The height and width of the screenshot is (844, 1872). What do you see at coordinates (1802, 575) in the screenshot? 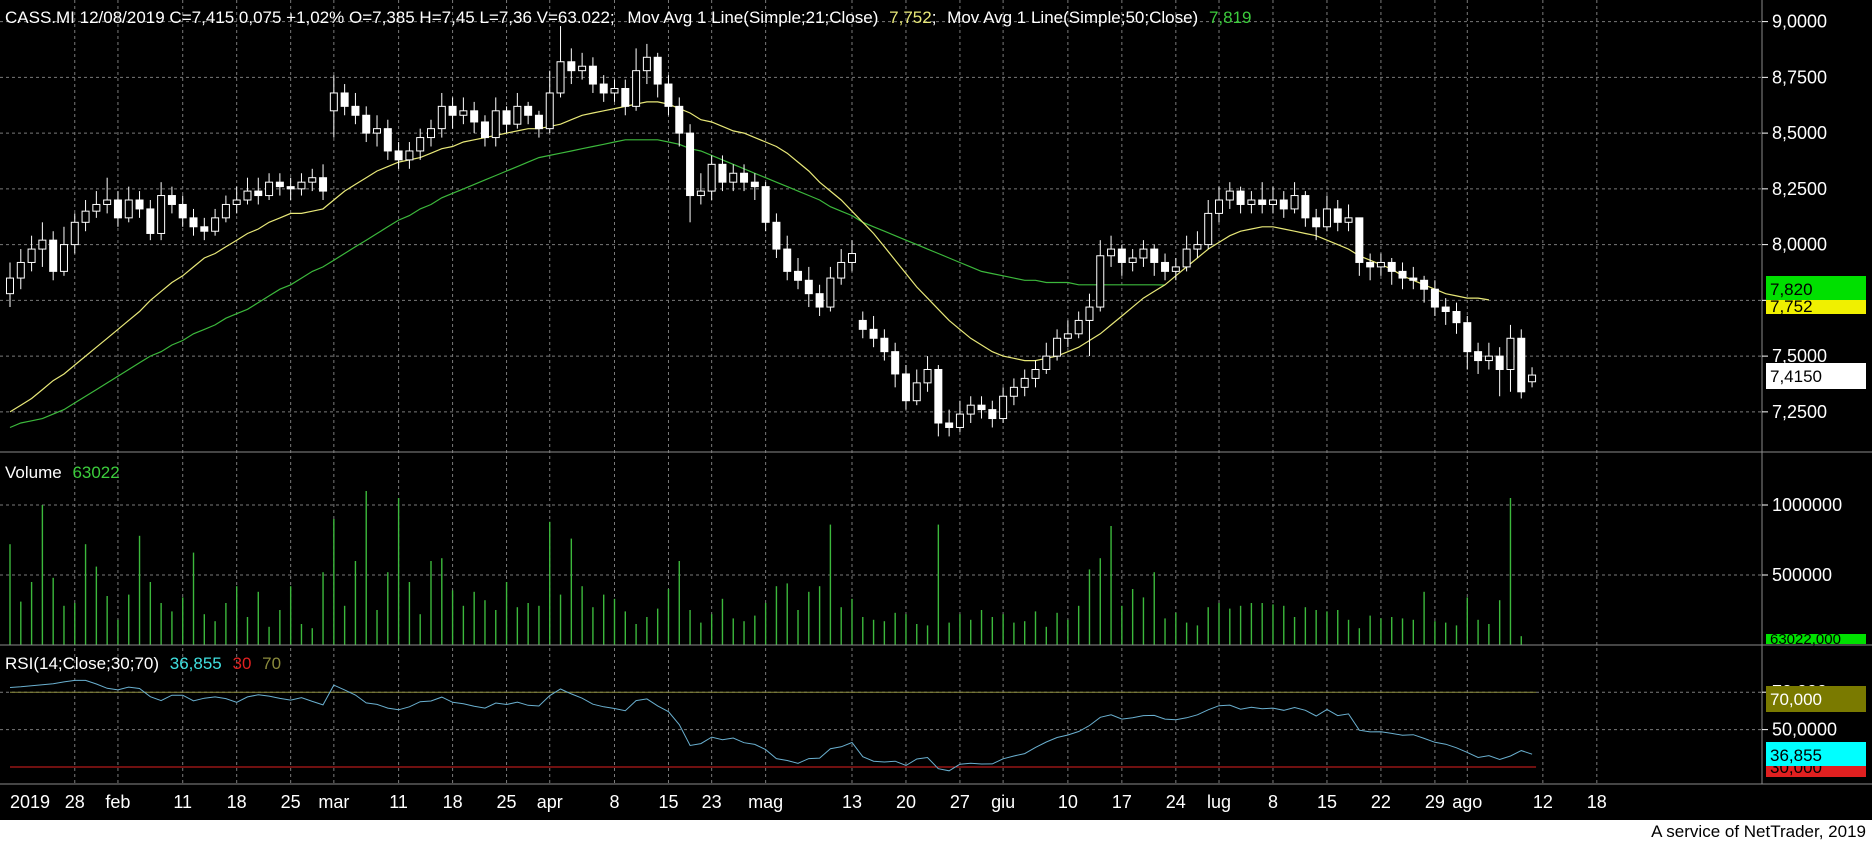
I see `volume-tick-label: 500000` at bounding box center [1802, 575].